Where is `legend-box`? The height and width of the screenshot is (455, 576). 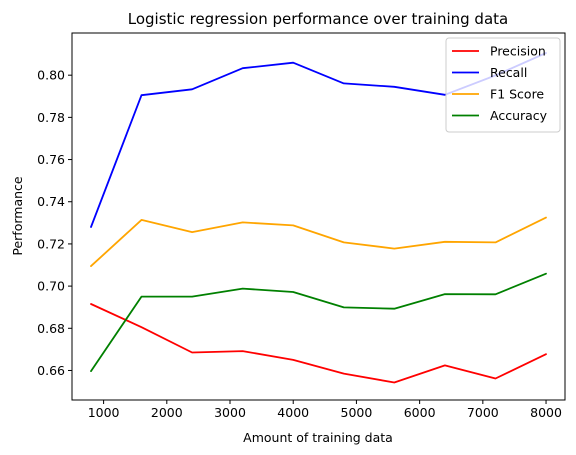 legend-box is located at coordinates (503, 85).